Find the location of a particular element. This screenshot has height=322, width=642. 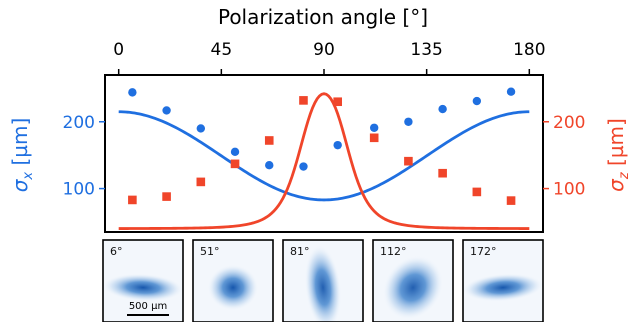

top-tick-label: 135 is located at coordinates (426, 50).